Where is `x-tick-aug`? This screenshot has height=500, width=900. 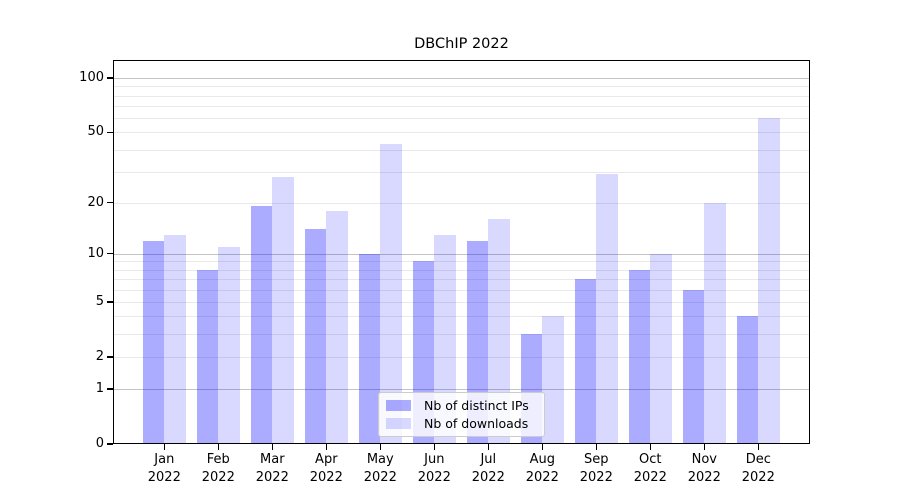
x-tick-aug is located at coordinates (542, 447).